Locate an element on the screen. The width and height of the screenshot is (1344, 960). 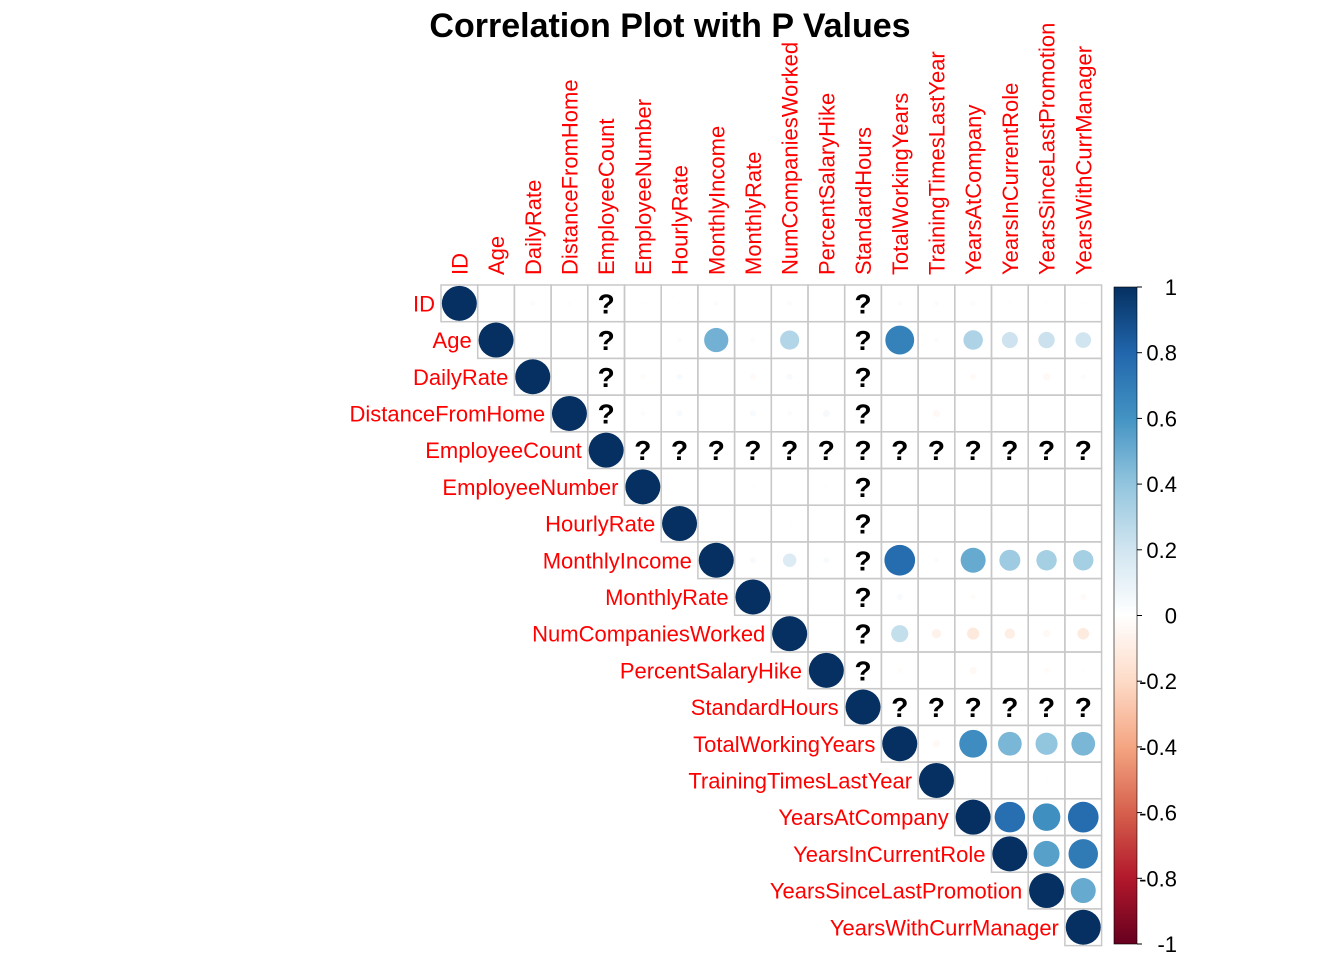
correlation-circle-age-monthly-rate is located at coordinates (753, 340).